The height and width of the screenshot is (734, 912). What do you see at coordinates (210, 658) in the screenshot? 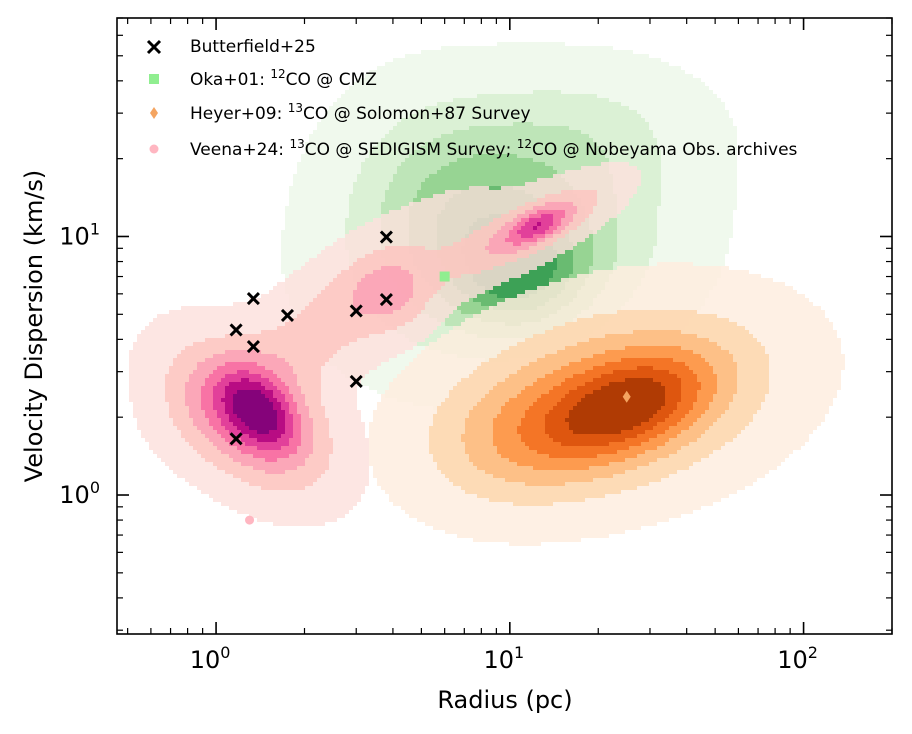
I see `x-tick-label: 100` at bounding box center [210, 658].